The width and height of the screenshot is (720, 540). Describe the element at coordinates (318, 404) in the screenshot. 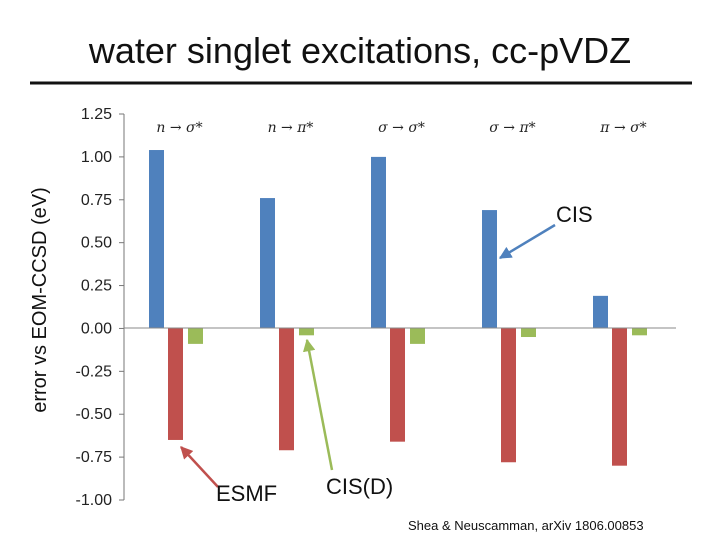

I see `cisd-arrow` at that location.